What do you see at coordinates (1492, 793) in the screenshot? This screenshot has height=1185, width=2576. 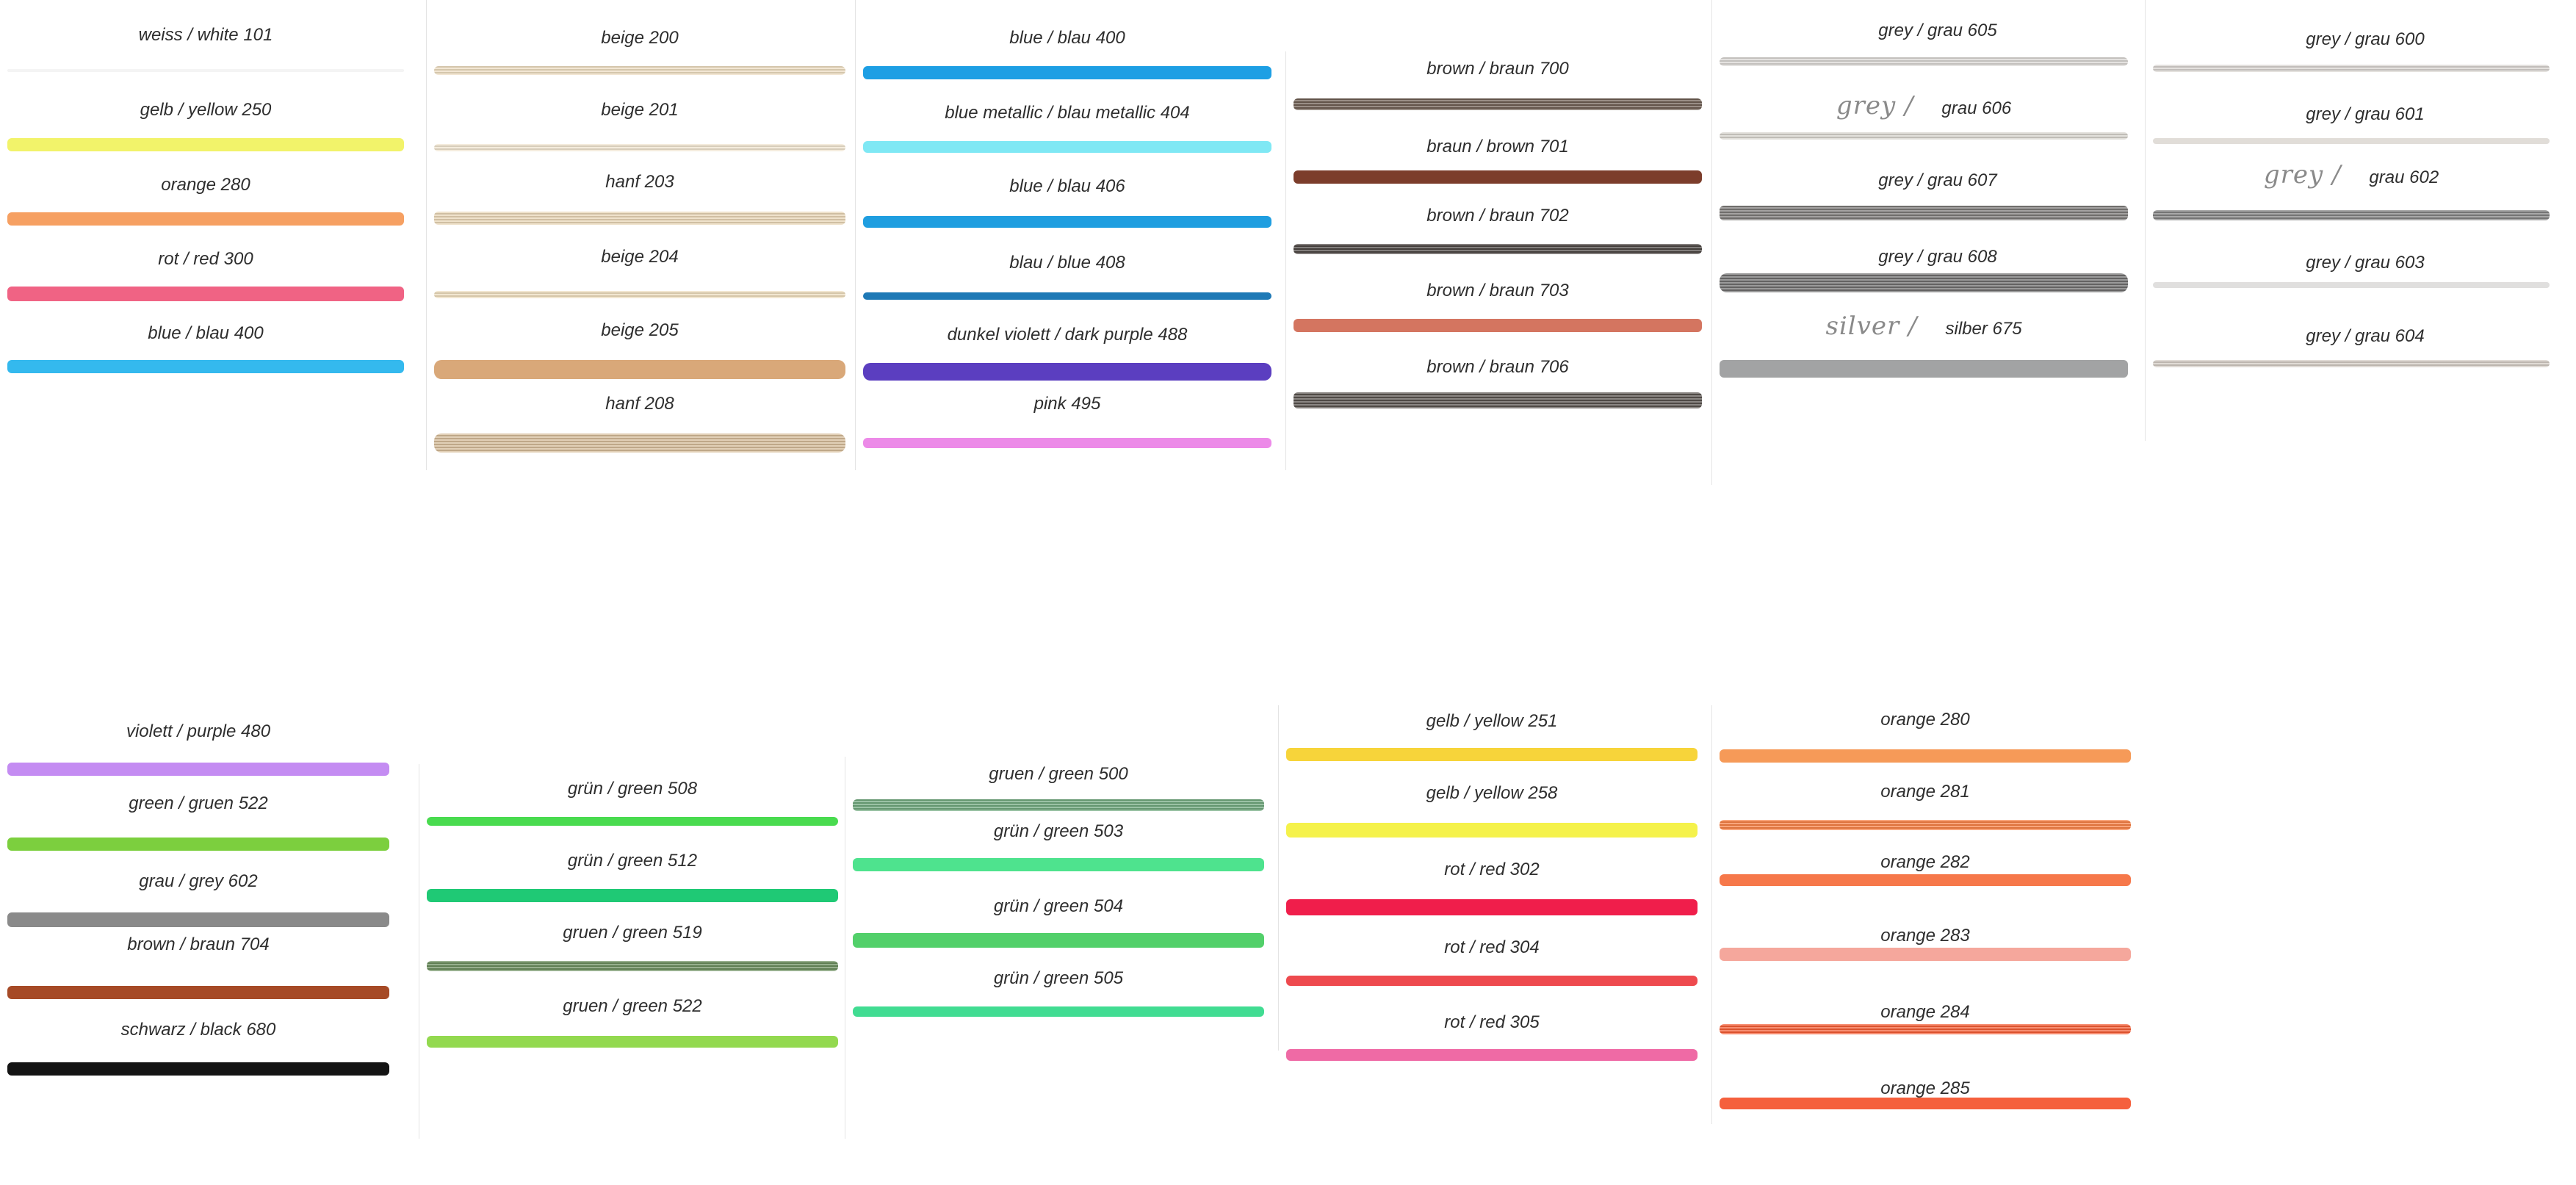 I see `swatch-label: gelb / yellow 258` at bounding box center [1492, 793].